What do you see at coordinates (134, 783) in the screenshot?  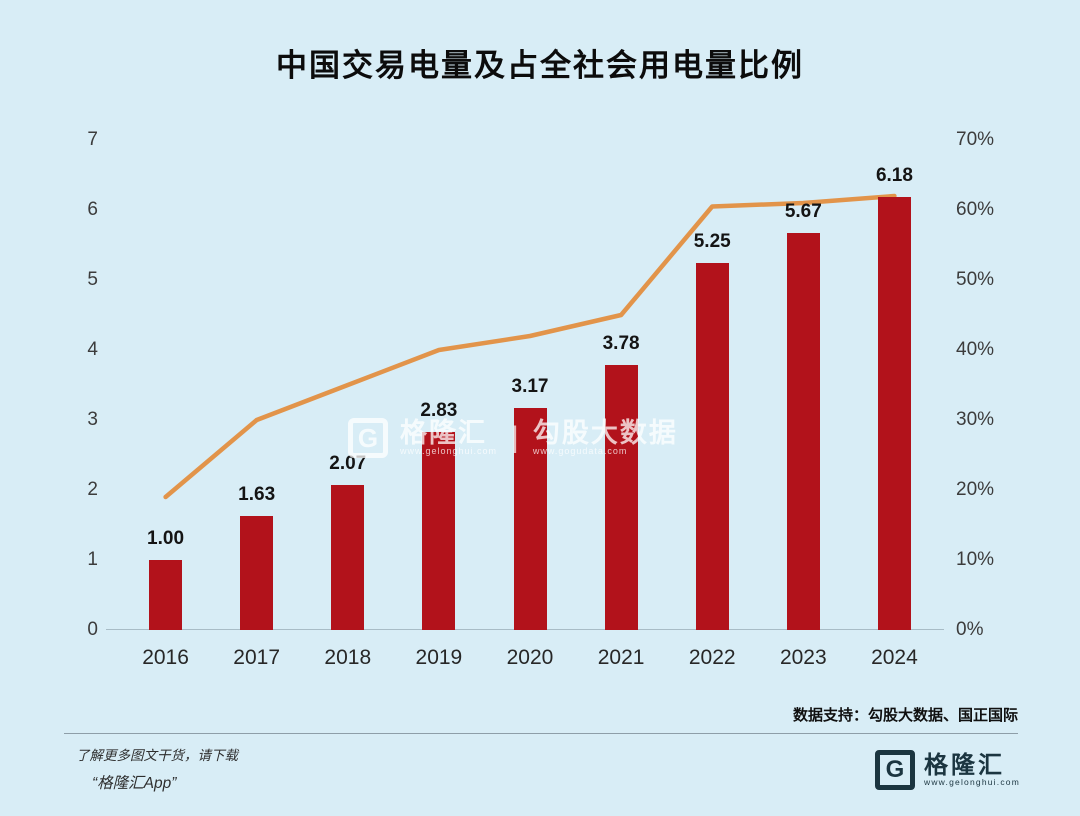 I see `promo-line2: “格隆汇App”` at bounding box center [134, 783].